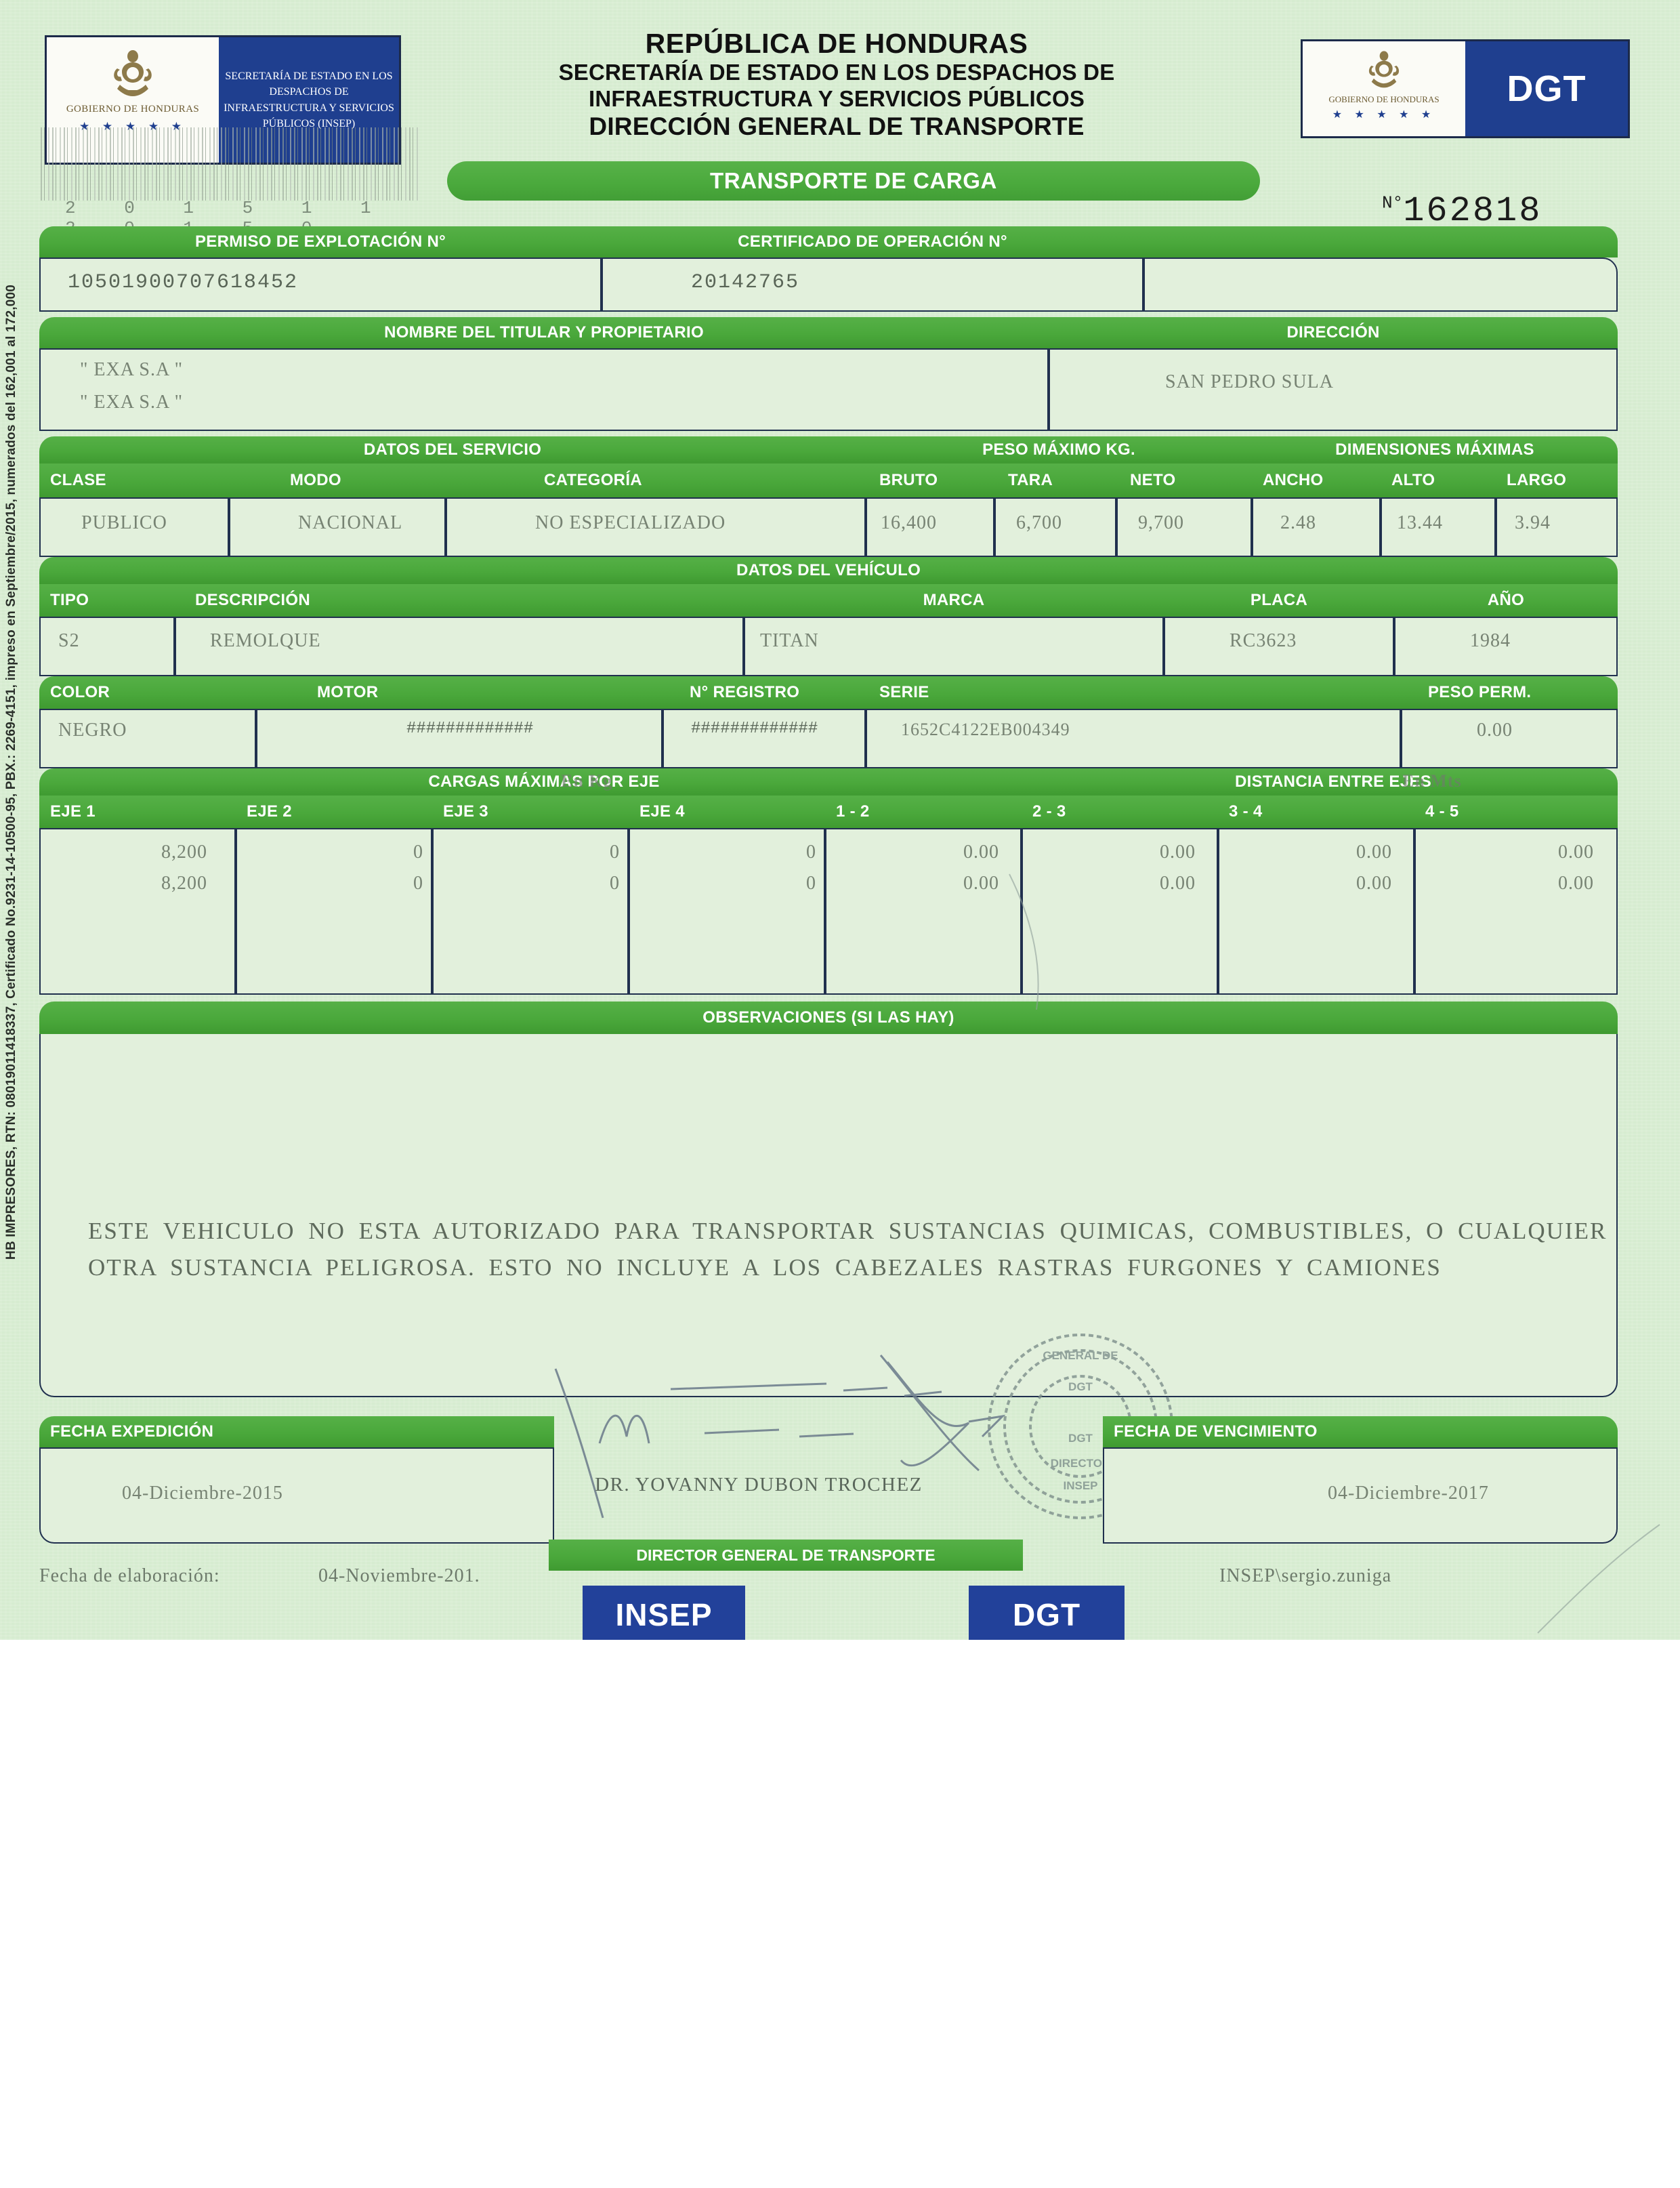 The width and height of the screenshot is (1680, 2188). Describe the element at coordinates (418, 883) in the screenshot. I see `axle-r2-eje2: 0` at that location.